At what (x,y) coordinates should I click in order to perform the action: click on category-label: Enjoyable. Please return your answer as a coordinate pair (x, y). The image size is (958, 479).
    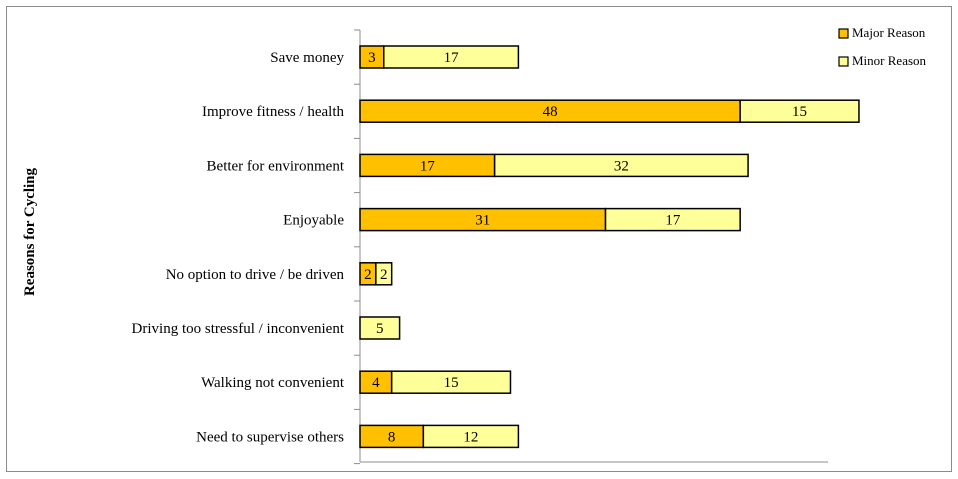
    Looking at the image, I should click on (313, 221).